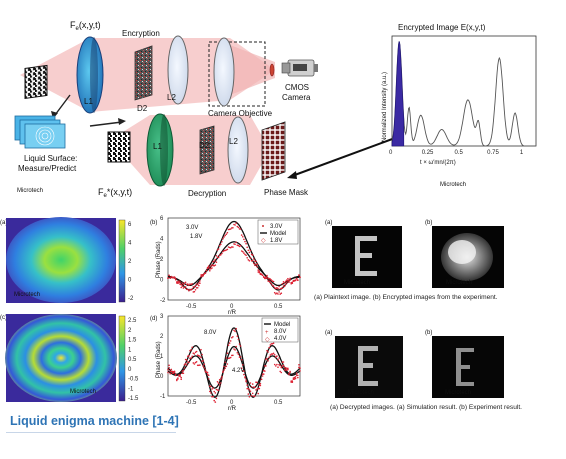 The width and height of the screenshot is (566, 459). Describe the element at coordinates (141, 33) in the screenshot. I see `encryption-label: Encryption` at that location.